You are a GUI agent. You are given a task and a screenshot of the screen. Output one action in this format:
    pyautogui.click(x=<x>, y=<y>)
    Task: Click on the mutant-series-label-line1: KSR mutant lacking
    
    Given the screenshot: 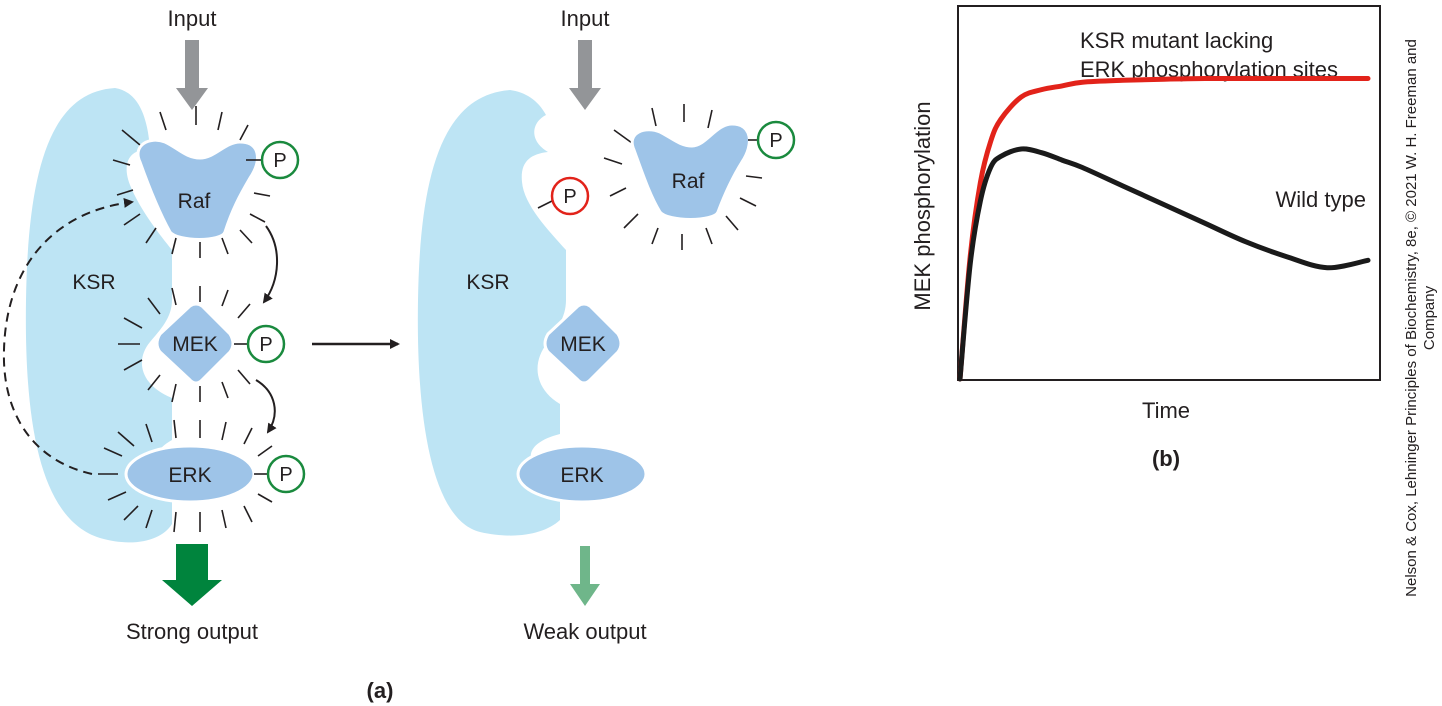 What is the action you would take?
    pyautogui.click(x=1176, y=40)
    